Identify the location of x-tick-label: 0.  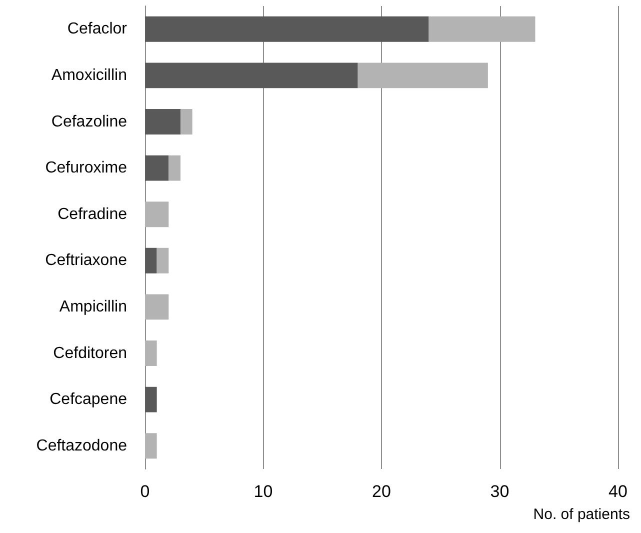
(145, 491).